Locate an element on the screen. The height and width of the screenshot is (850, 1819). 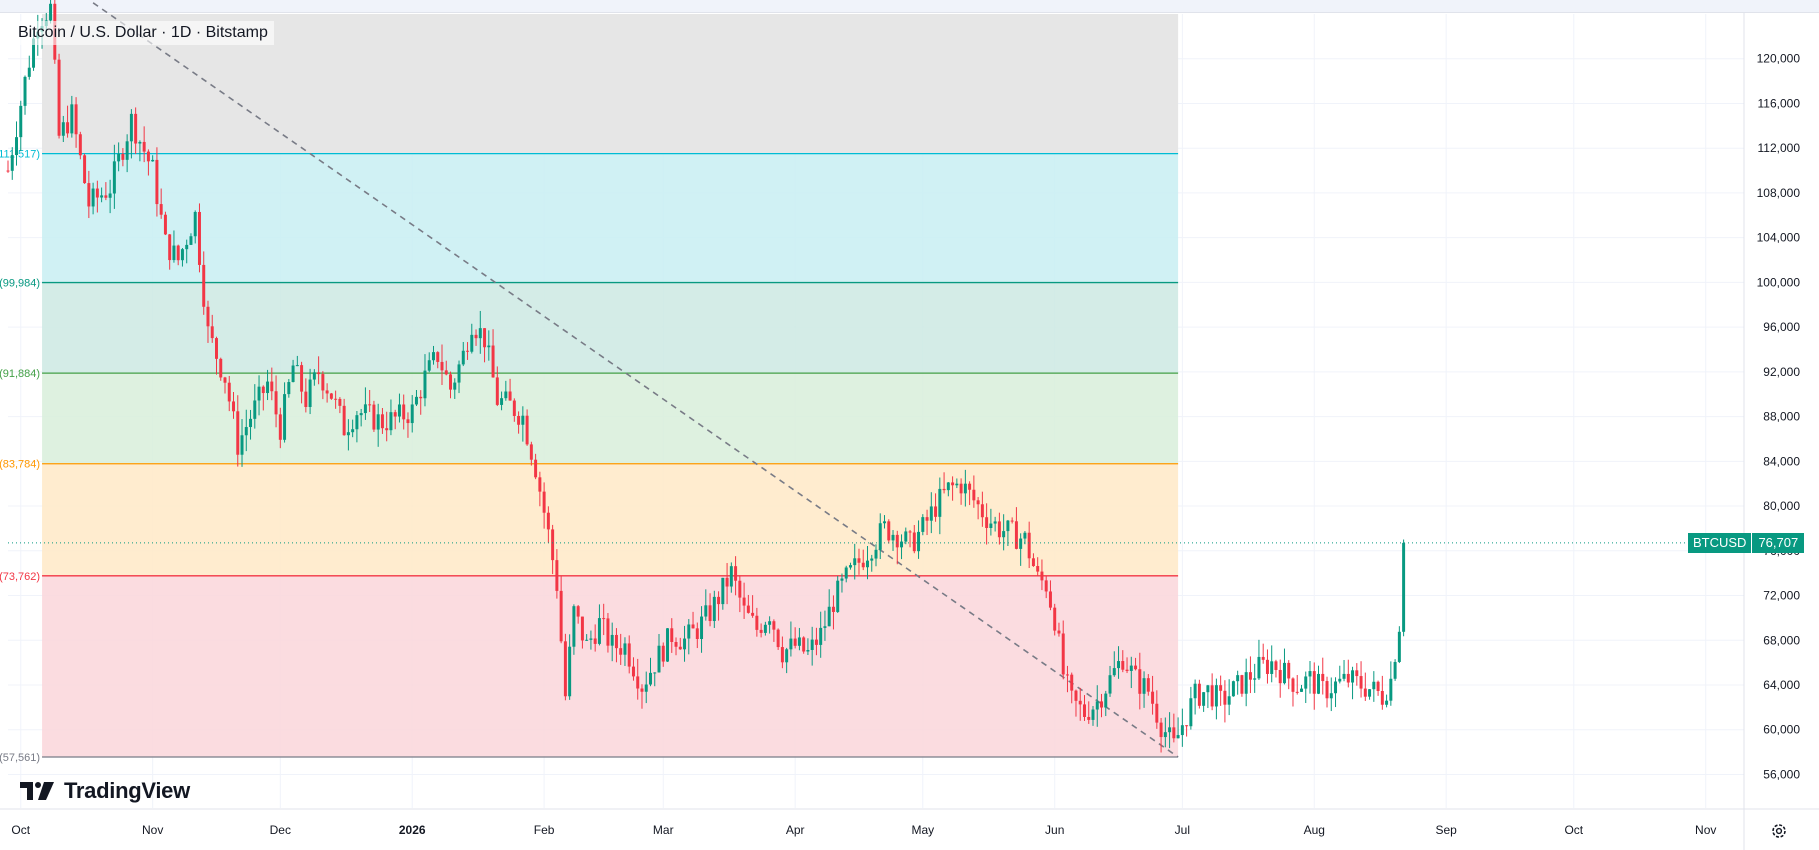
top-toolbar is located at coordinates (909, 6).